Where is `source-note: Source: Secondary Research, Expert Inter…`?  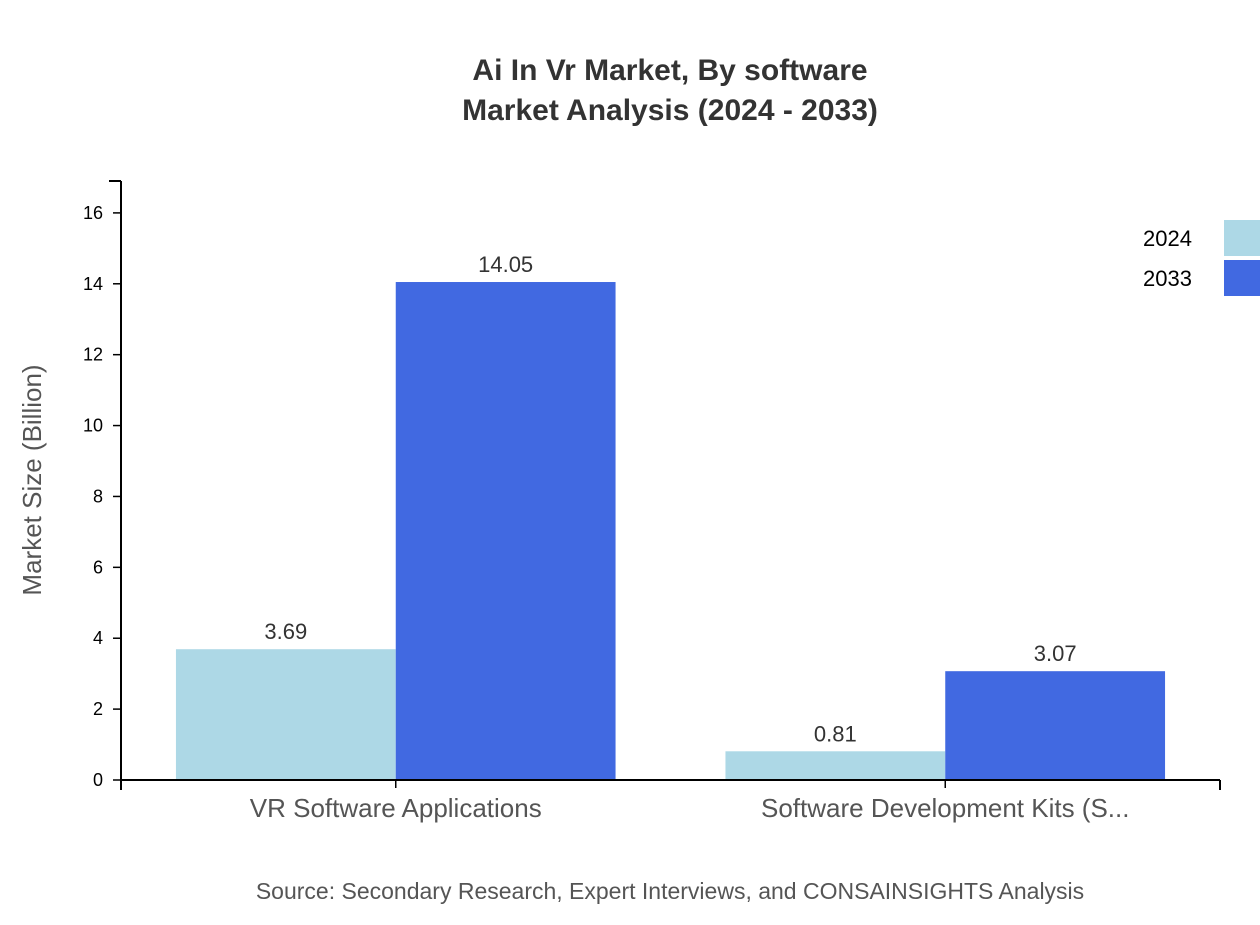
source-note: Source: Secondary Research, Expert Inter… is located at coordinates (670, 891).